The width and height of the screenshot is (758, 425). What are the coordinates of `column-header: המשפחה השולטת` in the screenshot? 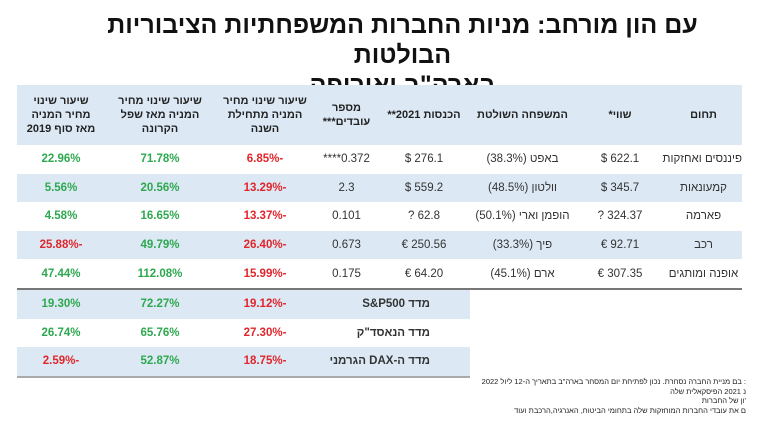 It's located at (522, 115).